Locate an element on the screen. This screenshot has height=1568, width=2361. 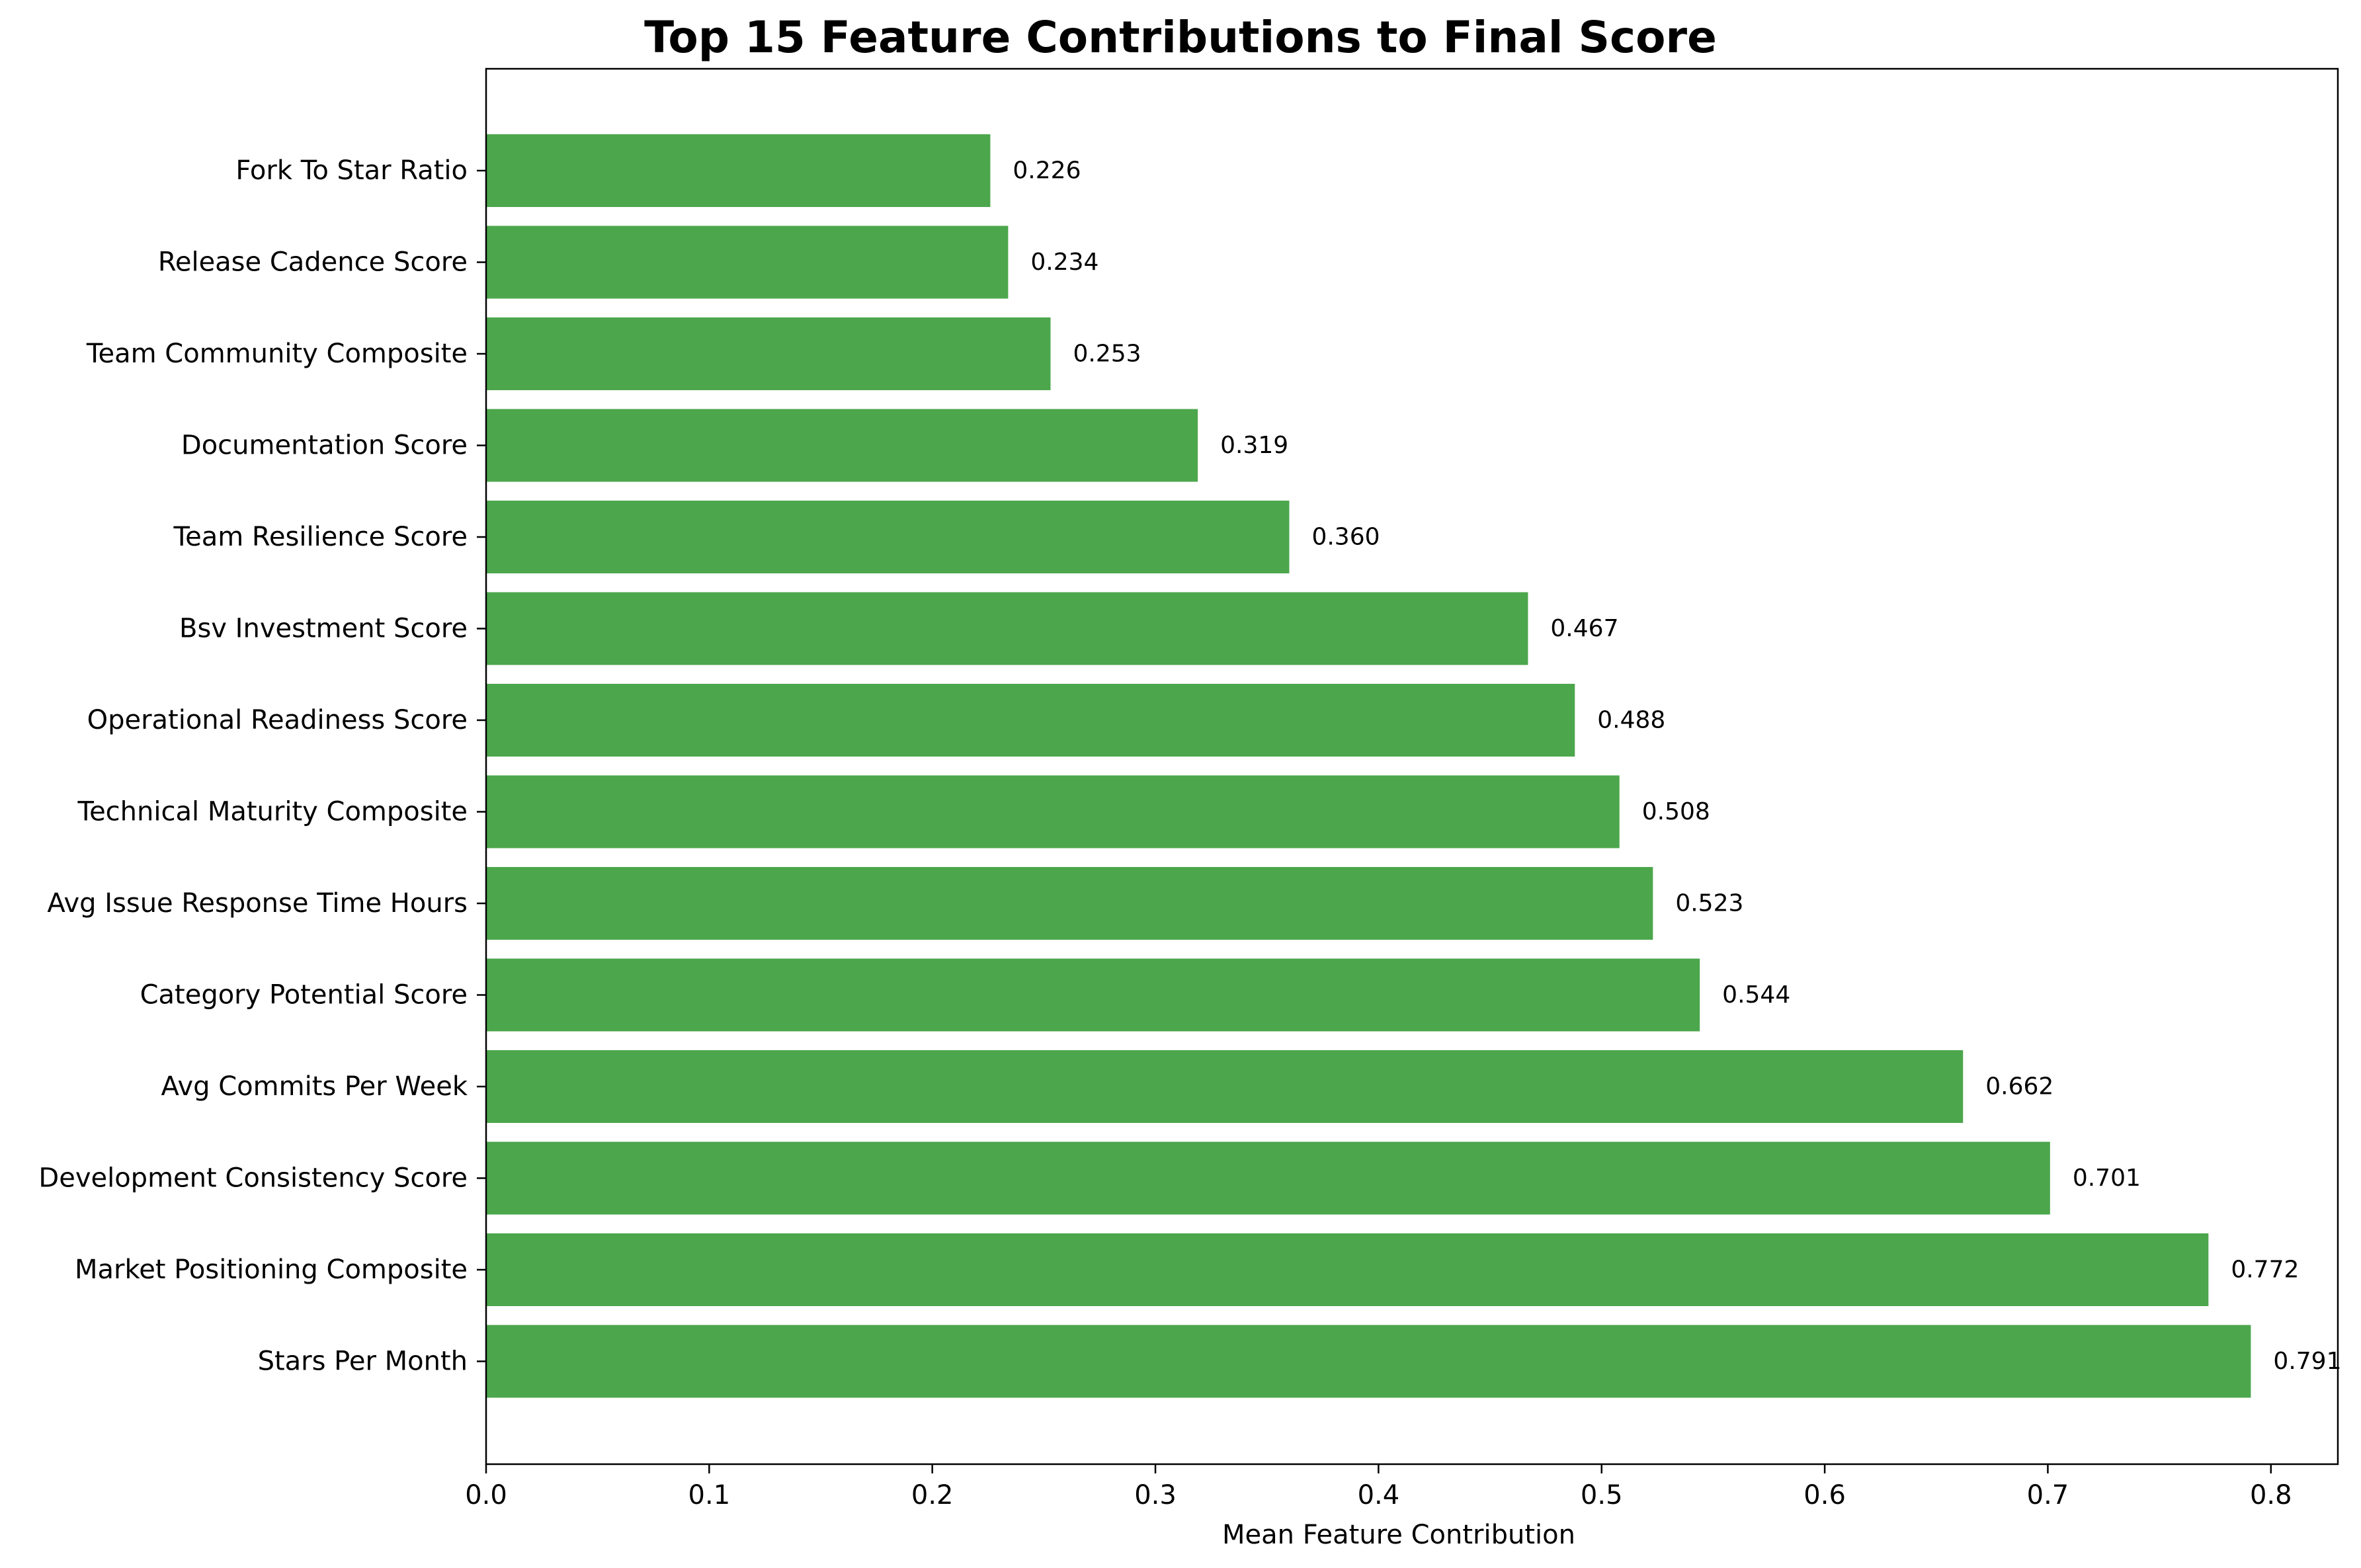
x-tick-label: 0.8 is located at coordinates (2271, 1495).